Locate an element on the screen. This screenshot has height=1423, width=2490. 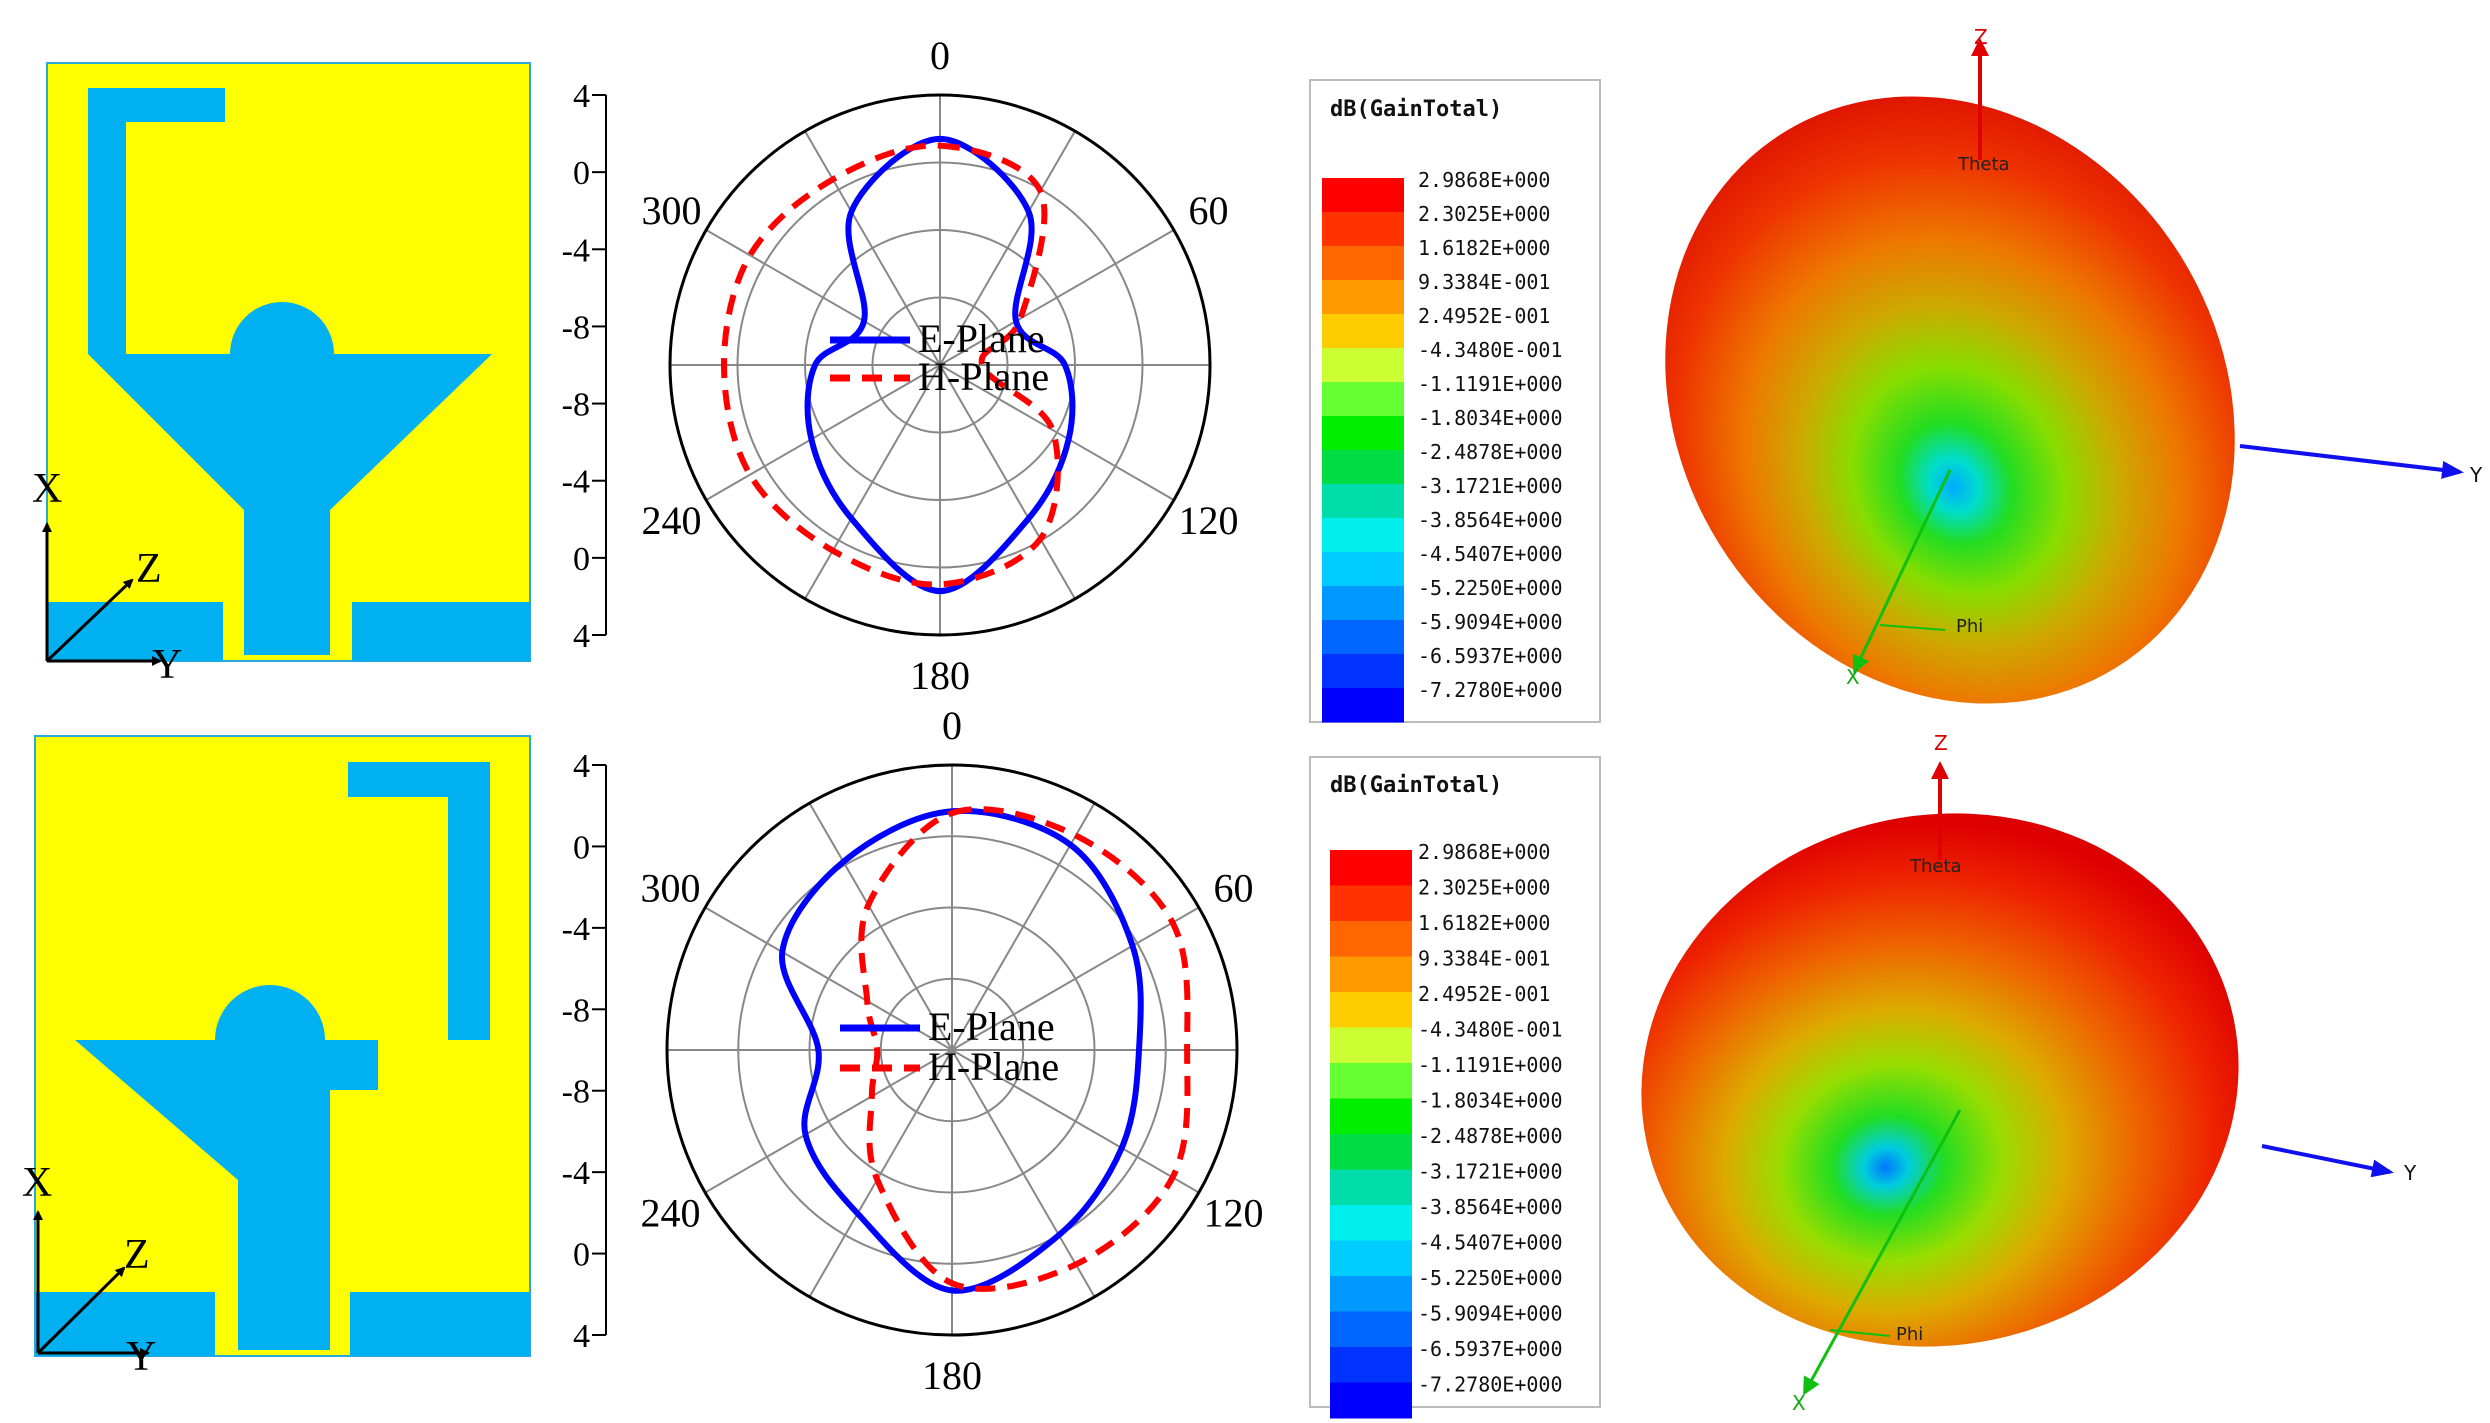
colorbar-value: -3.8564E+000 is located at coordinates (1490, 520).